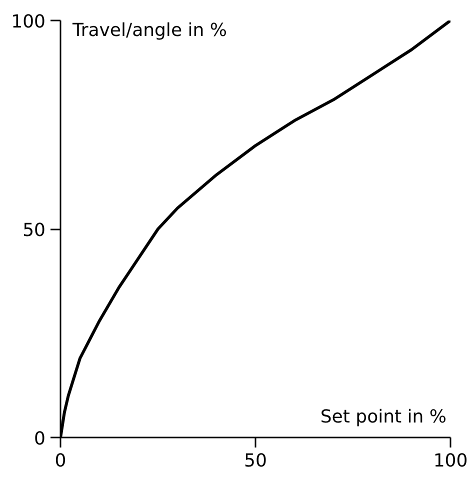 The width and height of the screenshot is (476, 482). What do you see at coordinates (40, 439) in the screenshot?
I see `y-tick-label: 0` at bounding box center [40, 439].